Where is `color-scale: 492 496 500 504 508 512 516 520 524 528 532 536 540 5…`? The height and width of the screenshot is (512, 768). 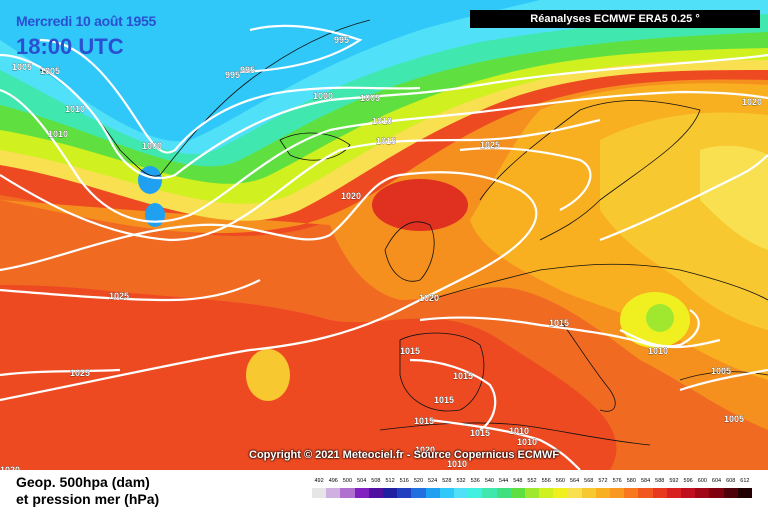 color-scale: 492 496 500 504 508 512 516 520 524 528 532 536 540 5… is located at coordinates (532, 491).